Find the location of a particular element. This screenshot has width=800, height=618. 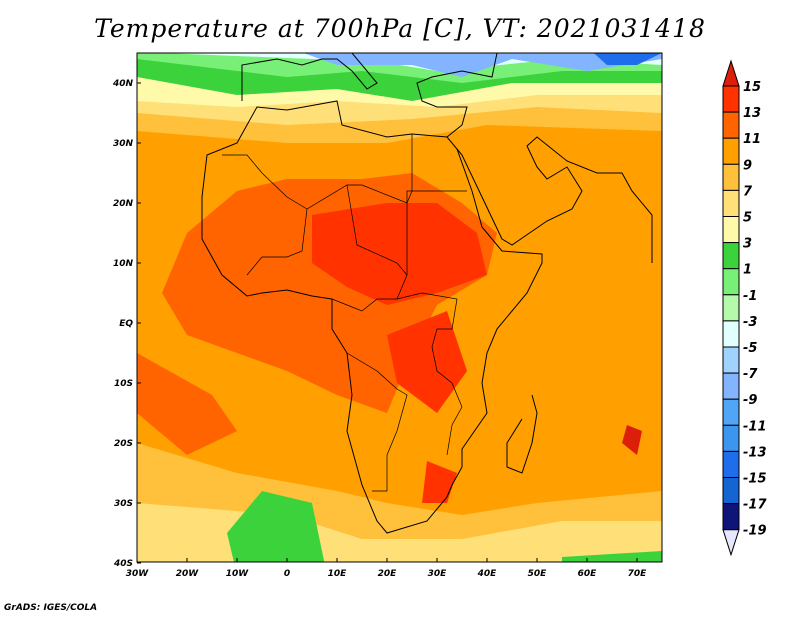

credit-label: GrADS: IGES/COLA is located at coordinates (51, 608).